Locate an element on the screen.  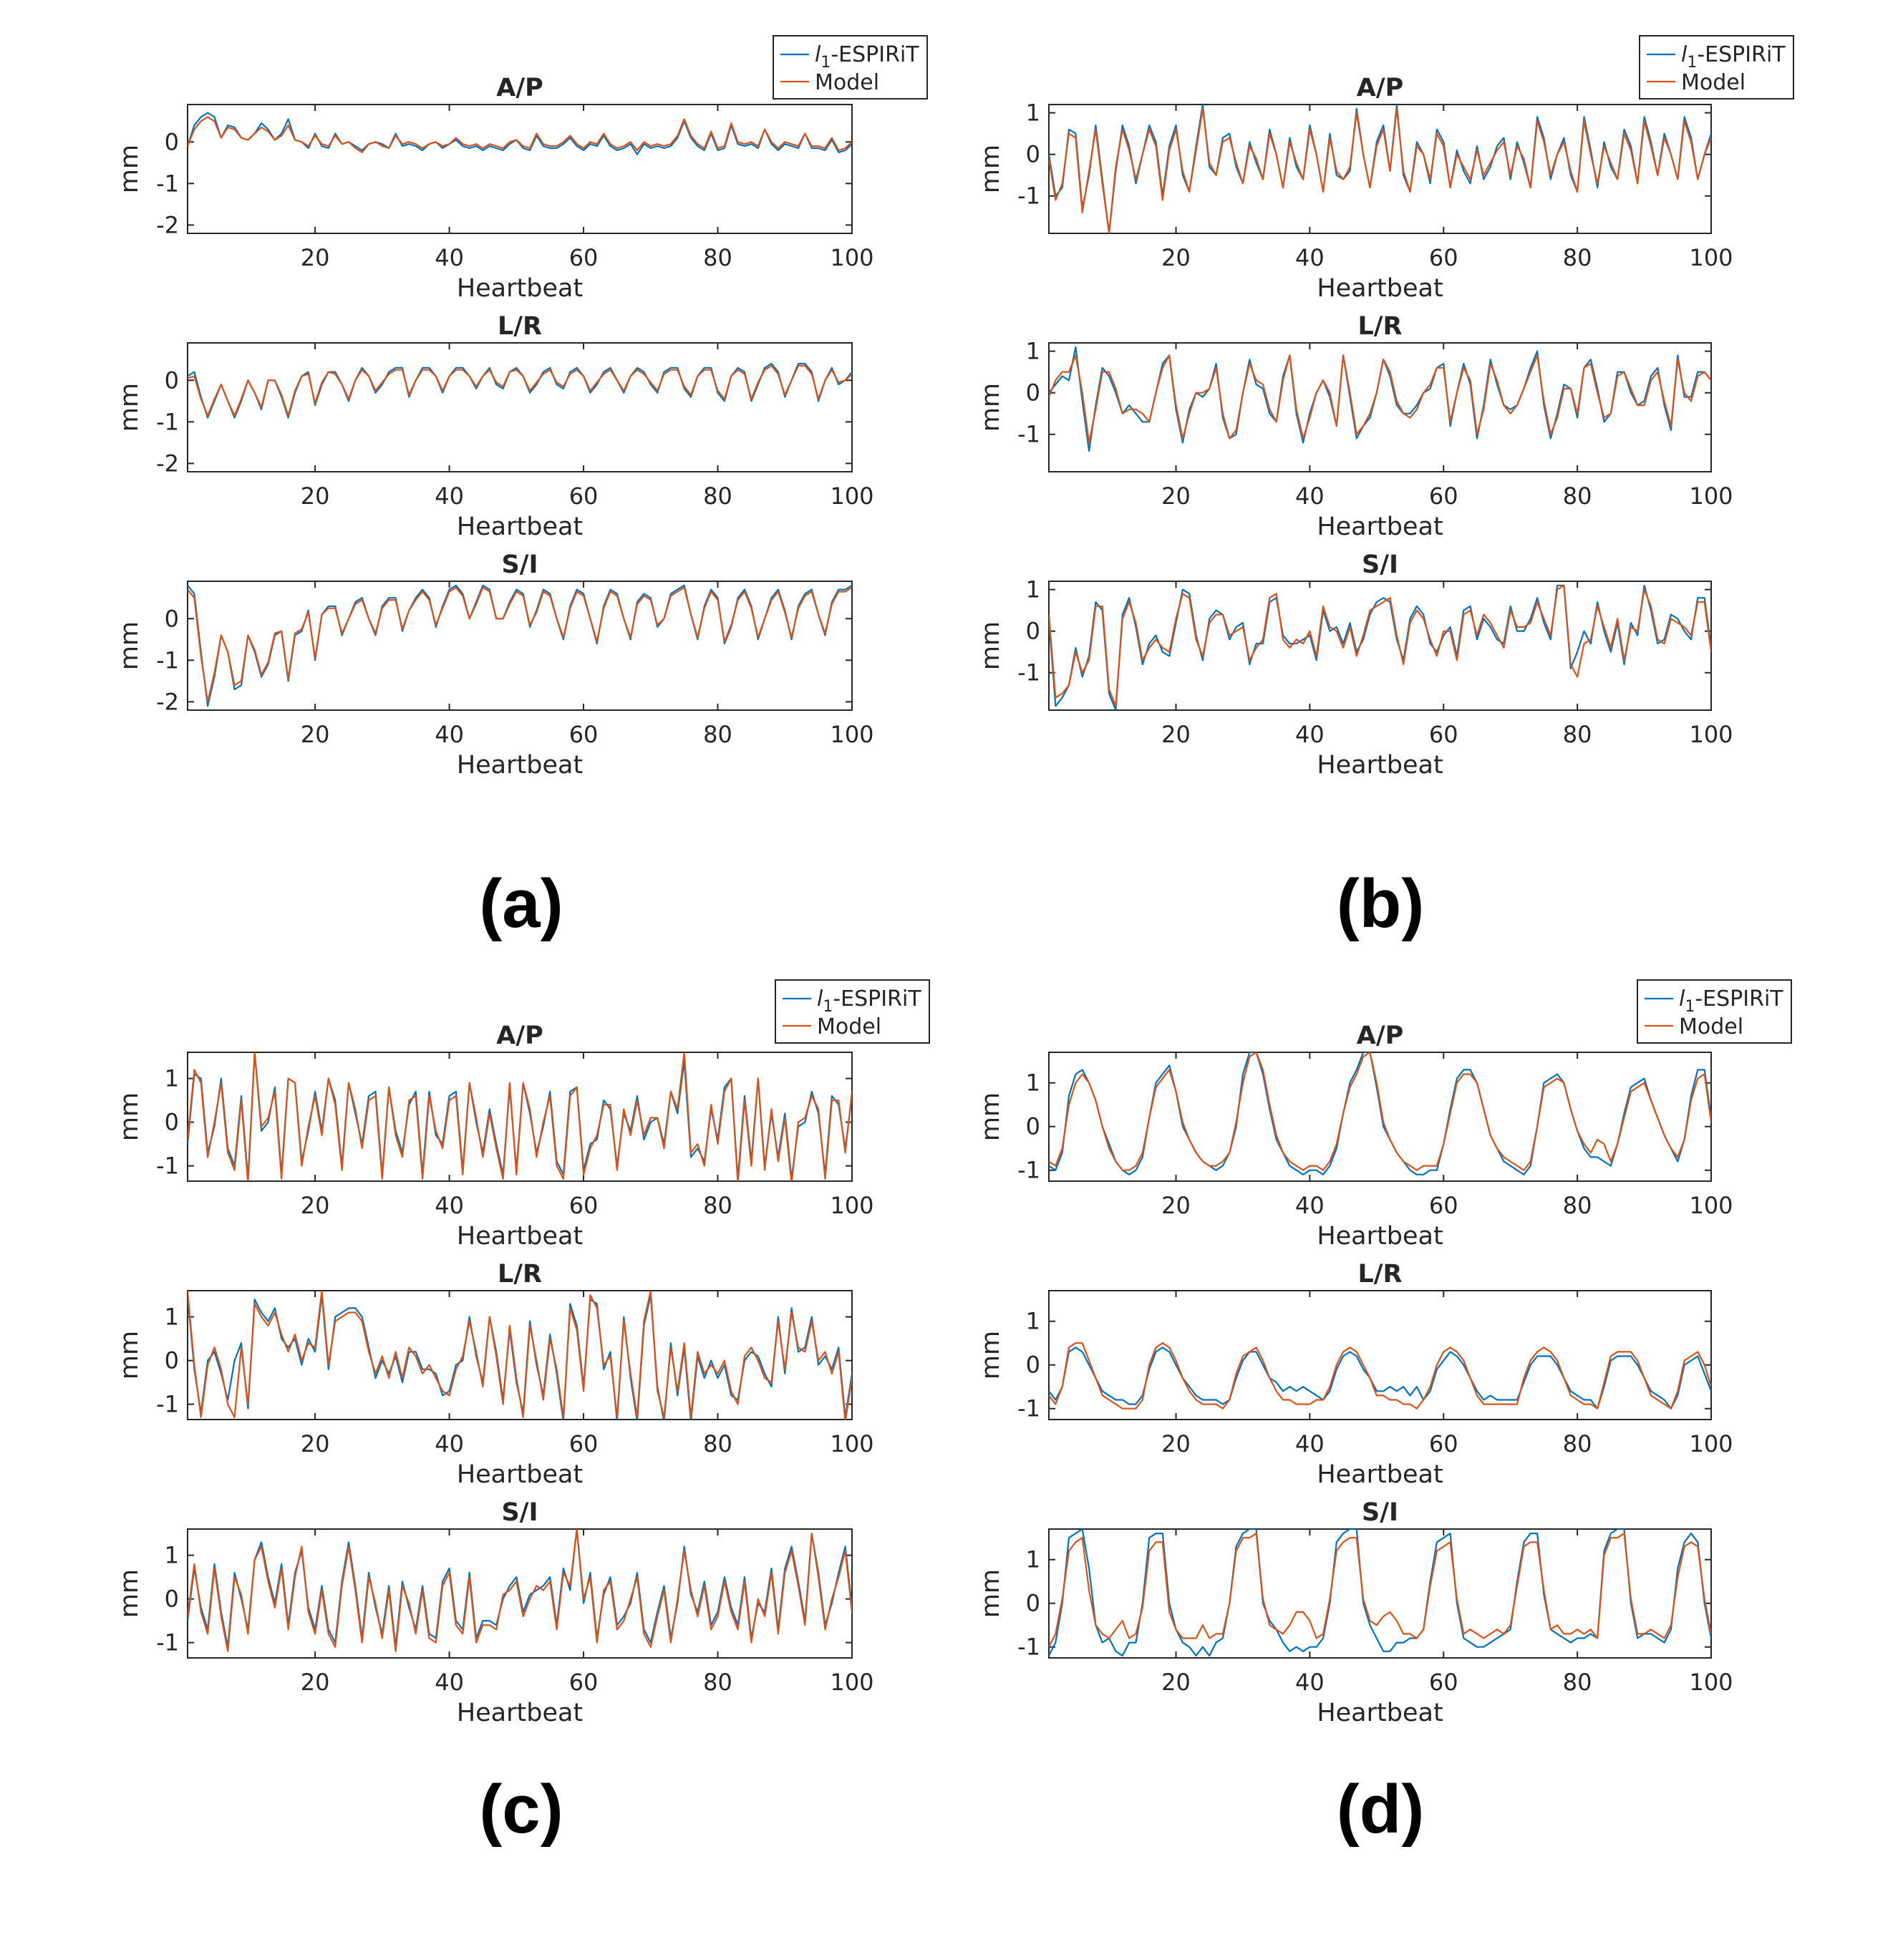
subplot: 20 40 60 80 100 0 -1 -2 L/R Heartbeat mm is located at coordinates (494, 426).